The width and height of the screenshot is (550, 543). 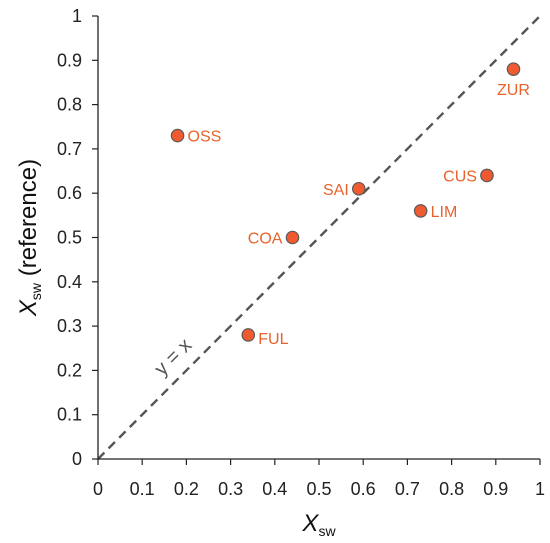 What do you see at coordinates (274, 489) in the screenshot?
I see `x-tick-label: 0.4` at bounding box center [274, 489].